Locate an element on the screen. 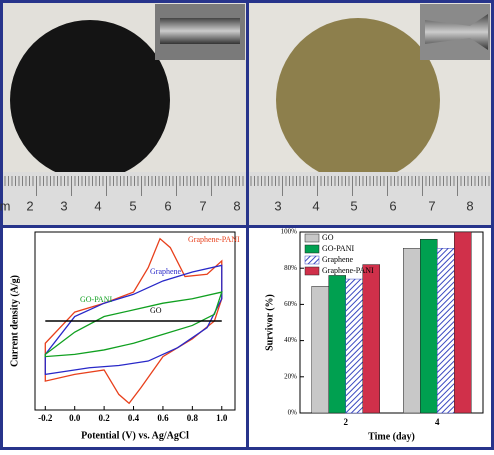 The width and height of the screenshot is (494, 455). x-tick-label: 0.8 is located at coordinates (193, 418).